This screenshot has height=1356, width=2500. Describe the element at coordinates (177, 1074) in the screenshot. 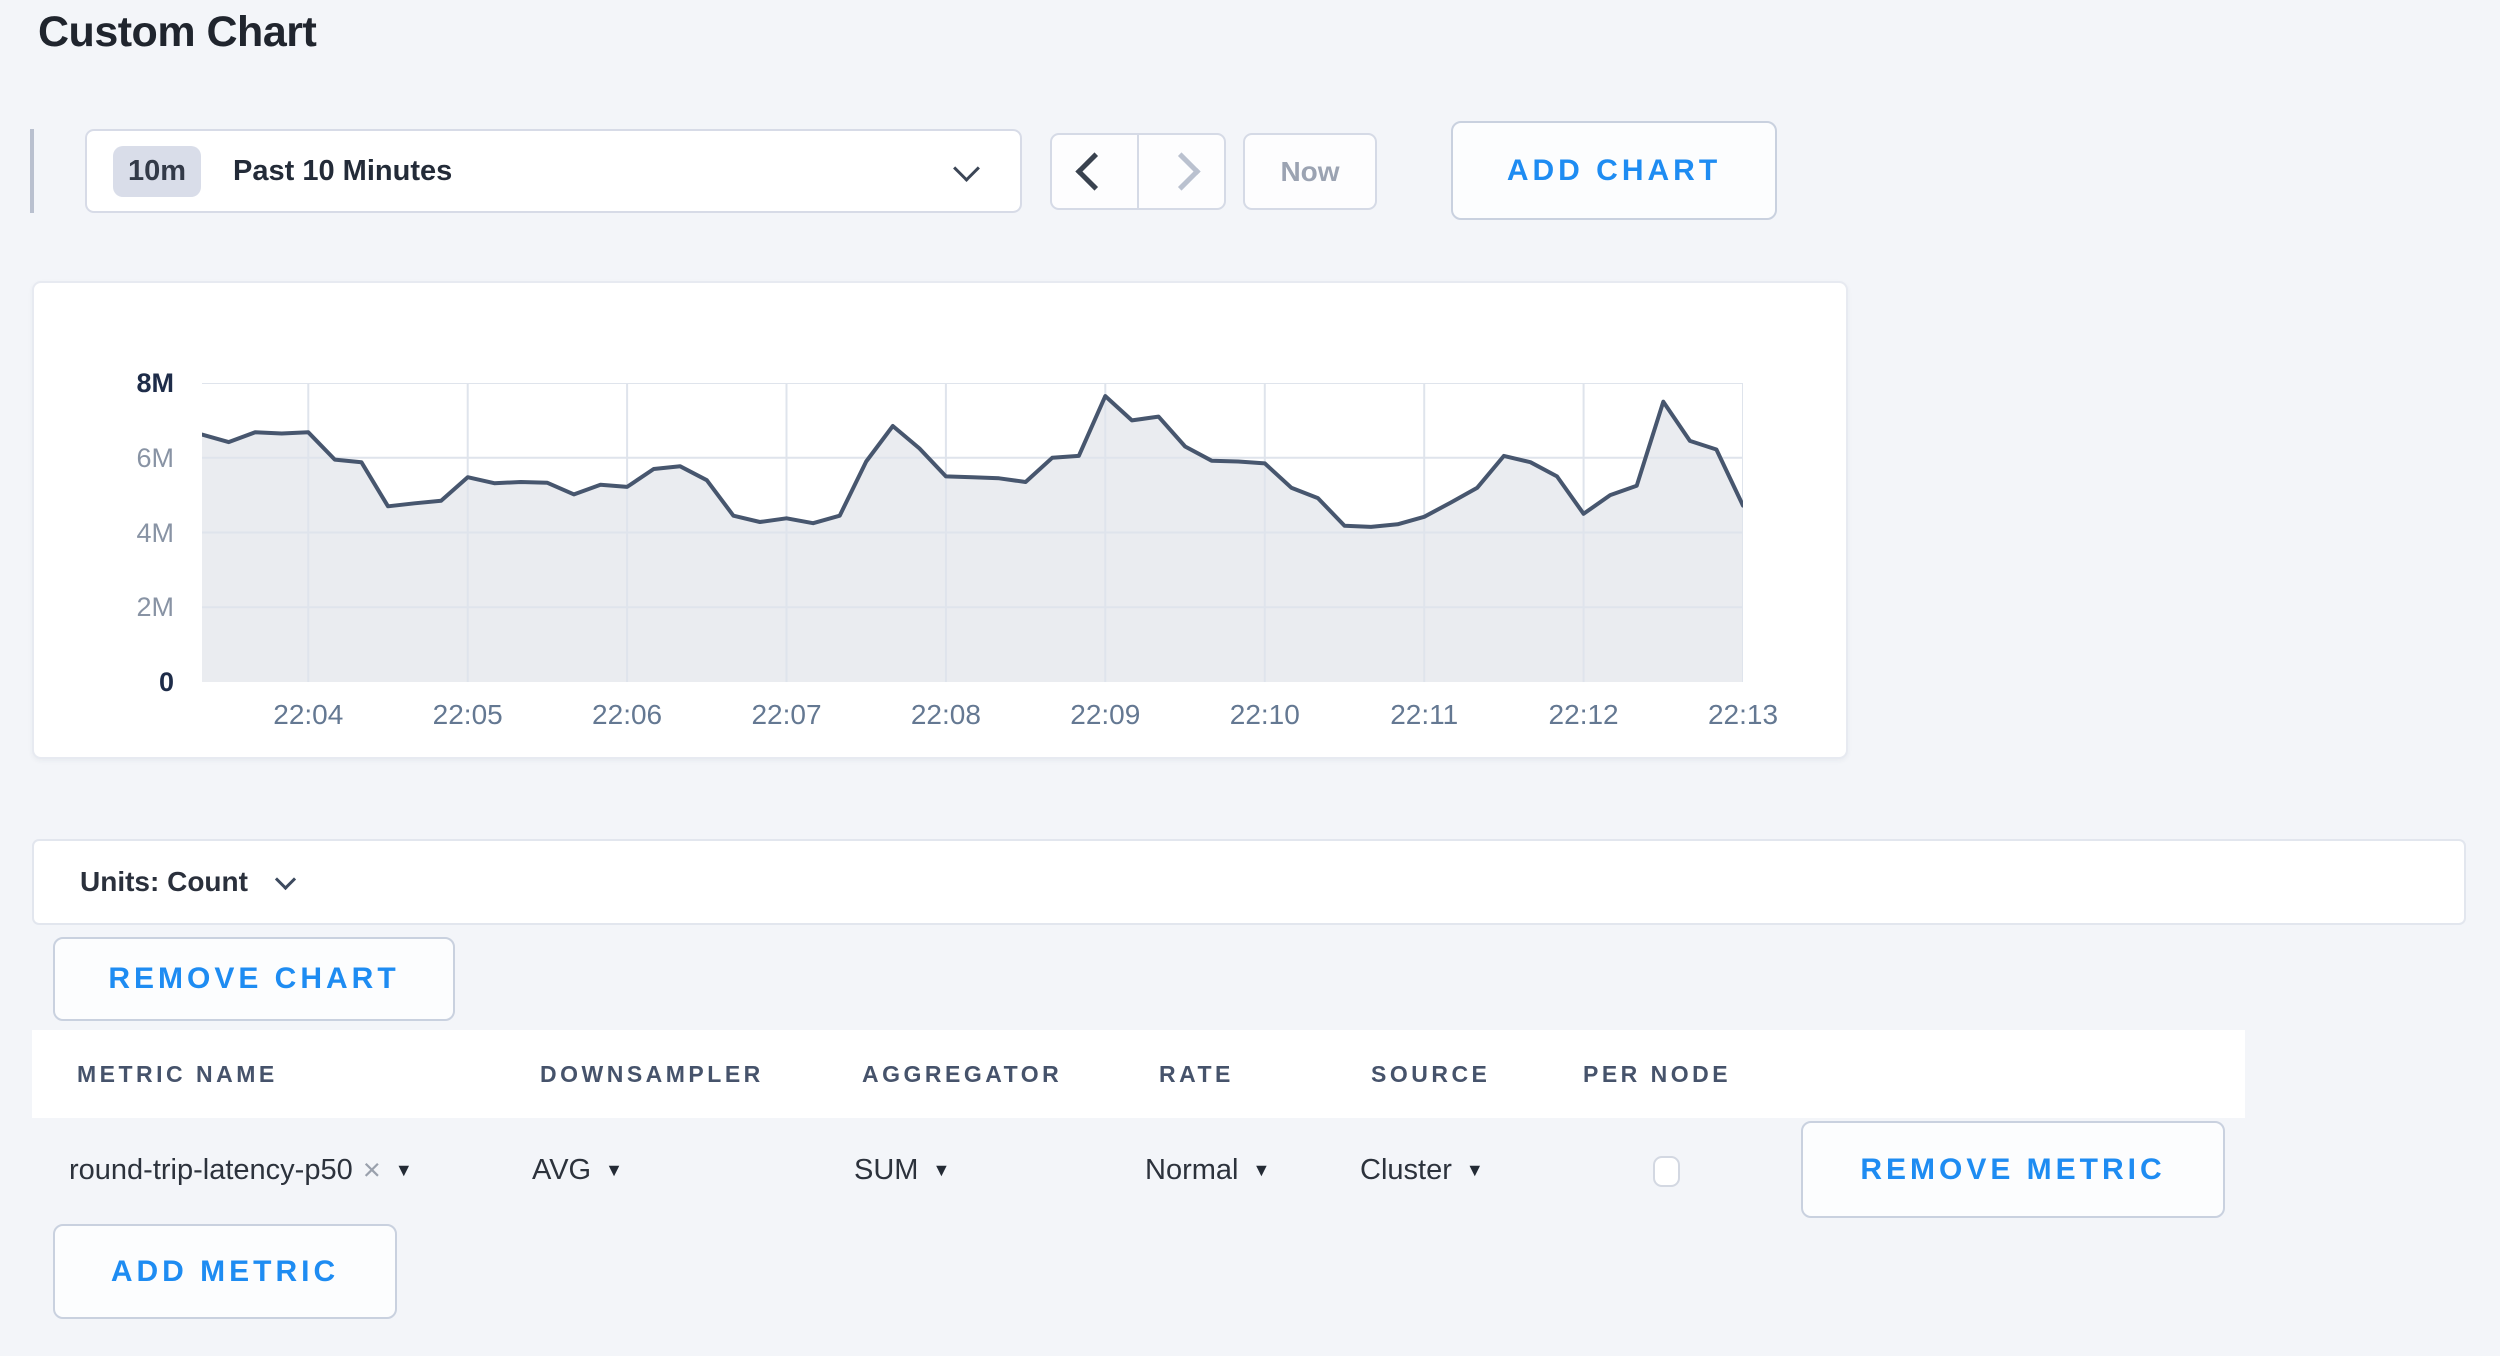

I see `column-header-metric-name: METRIC NAME` at that location.